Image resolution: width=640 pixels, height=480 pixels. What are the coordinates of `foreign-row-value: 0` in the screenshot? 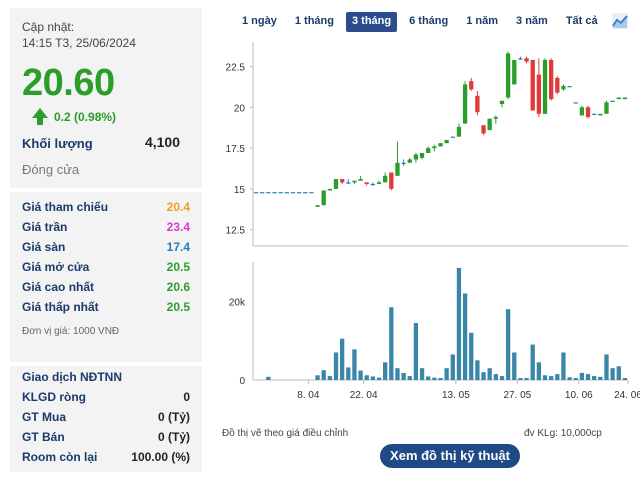 It's located at (186, 397).